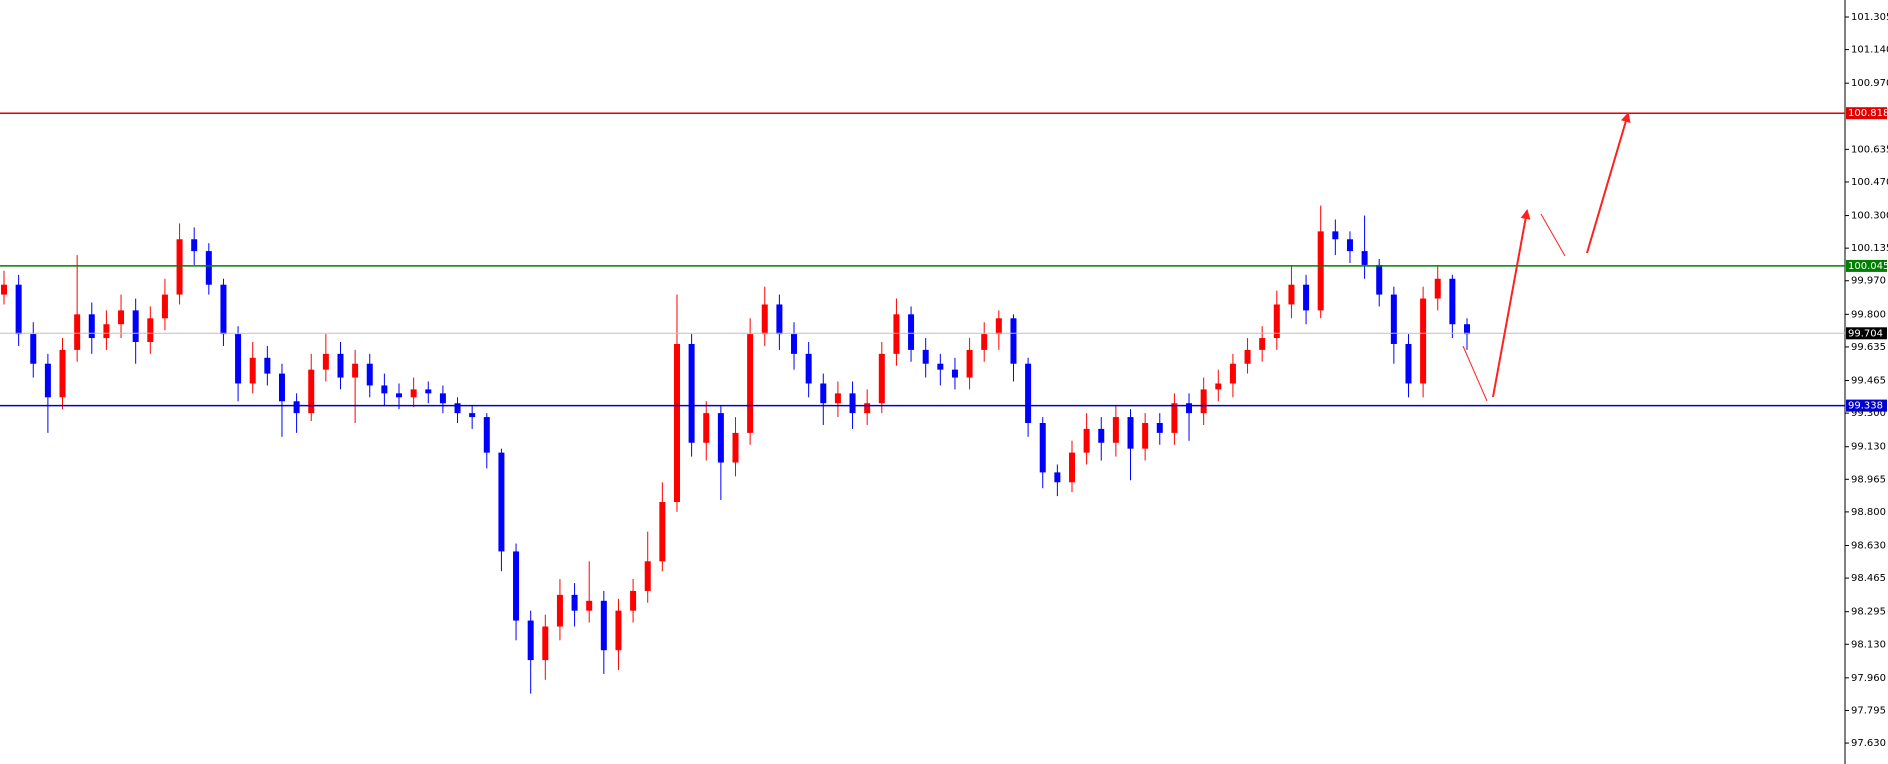 This screenshot has width=1888, height=764. Describe the element at coordinates (1865, 333) in the screenshot. I see `level-label: 99.704` at that location.